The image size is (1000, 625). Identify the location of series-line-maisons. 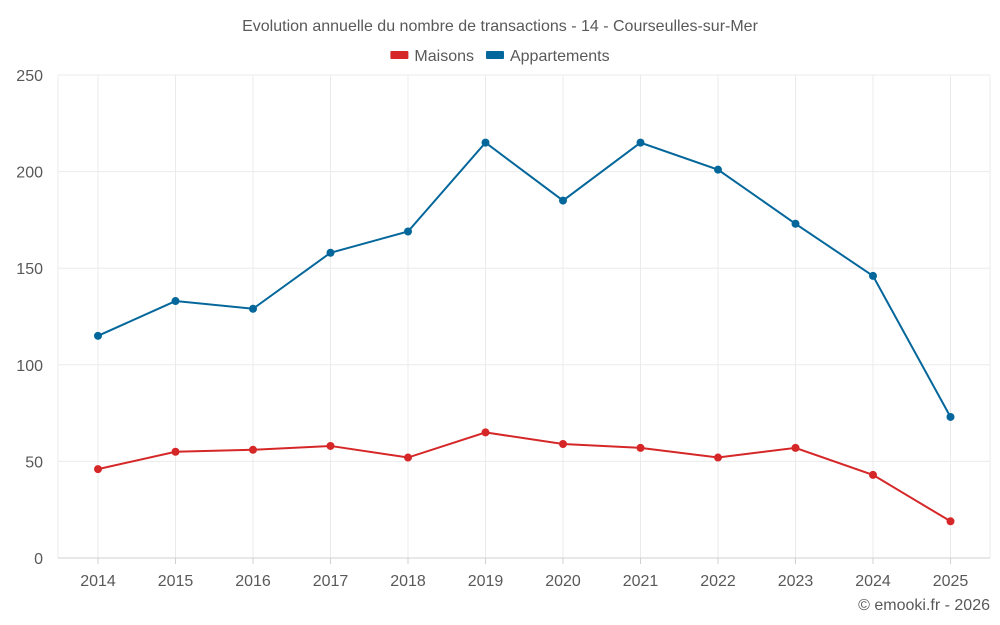
(524, 477).